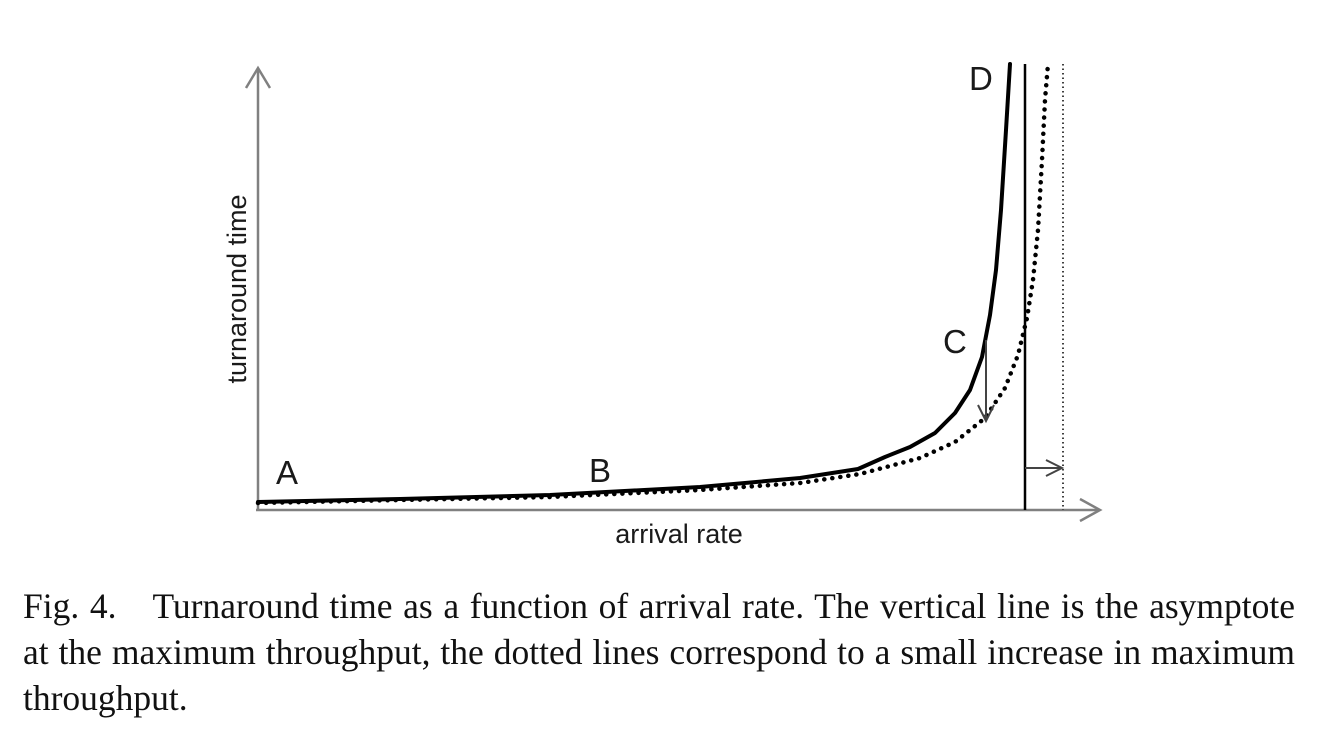 The height and width of the screenshot is (744, 1320). What do you see at coordinates (955, 341) in the screenshot?
I see `point-label-c: C` at bounding box center [955, 341].